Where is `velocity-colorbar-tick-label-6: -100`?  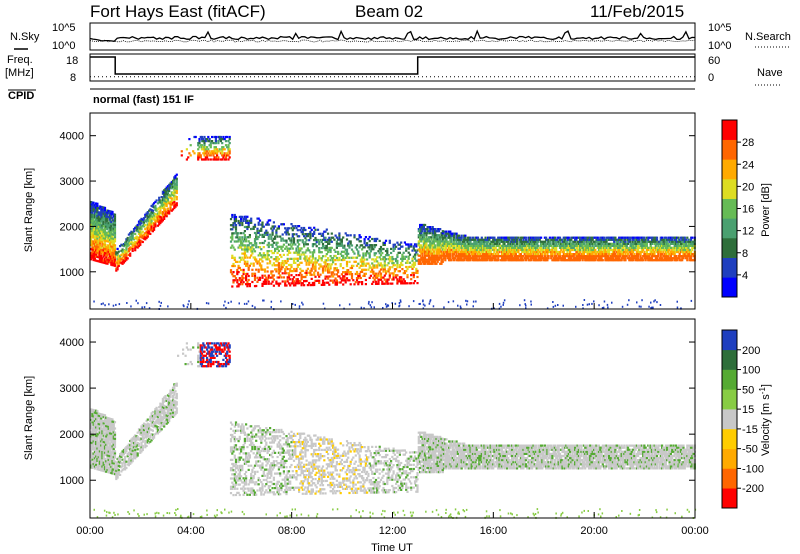
velocity-colorbar-tick-label-6: -100 is located at coordinates (753, 469).